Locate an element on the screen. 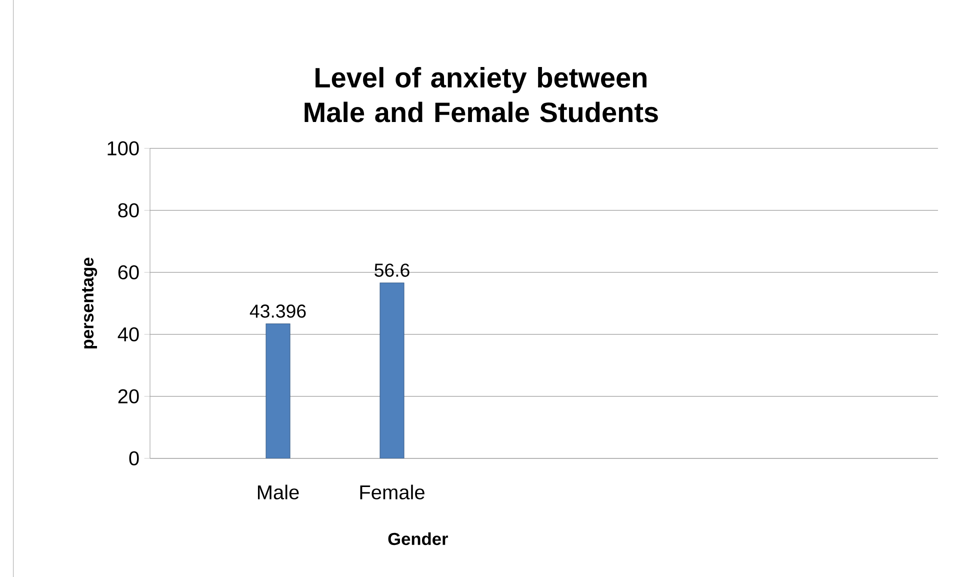 Image resolution: width=956 pixels, height=577 pixels. y-axis-title: persentage is located at coordinates (90, 303).